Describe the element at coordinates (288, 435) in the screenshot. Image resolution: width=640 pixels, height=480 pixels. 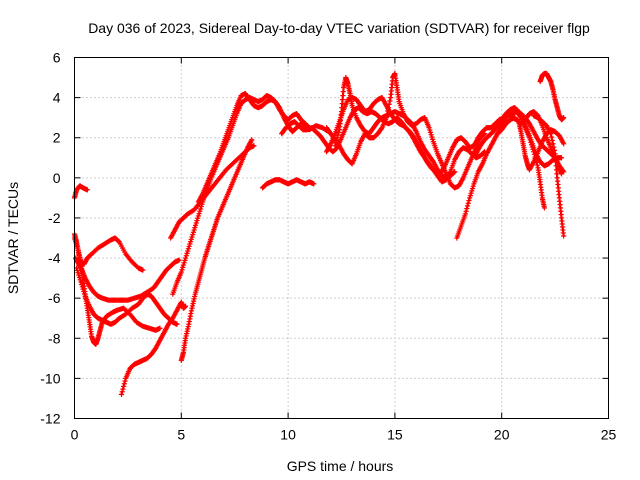
I see `x-tick-label: 10` at that location.